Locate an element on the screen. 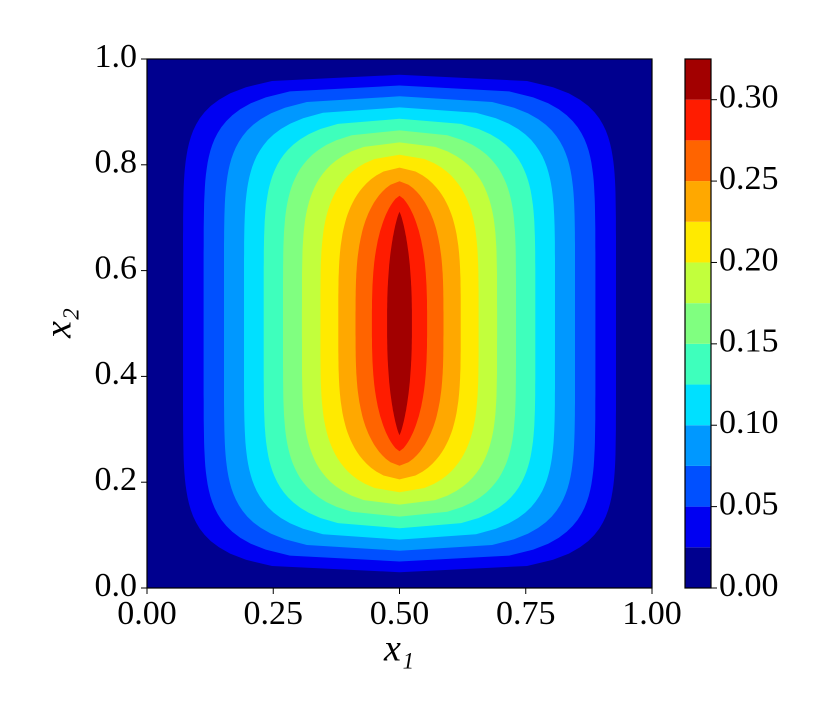  colorbar-tick-label: 0.25 is located at coordinates (749, 178).